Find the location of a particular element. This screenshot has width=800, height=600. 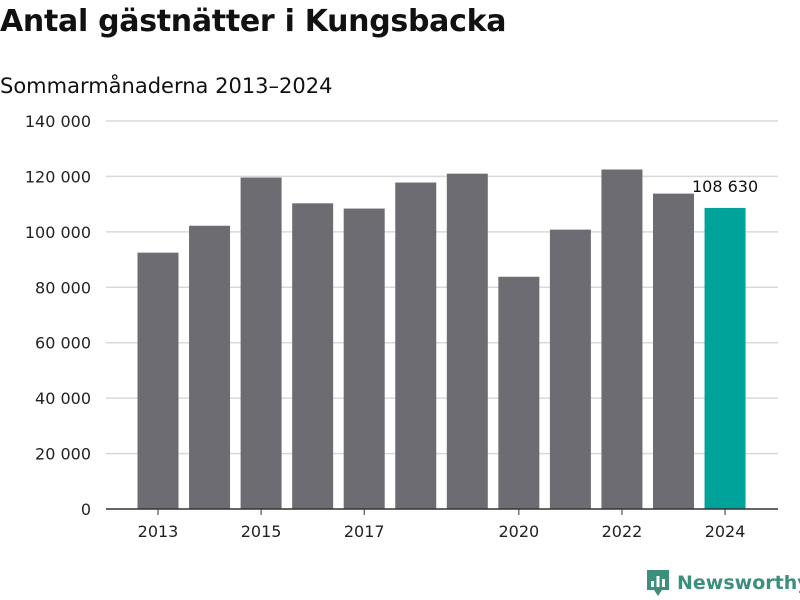

bar-2019 is located at coordinates (467, 341).